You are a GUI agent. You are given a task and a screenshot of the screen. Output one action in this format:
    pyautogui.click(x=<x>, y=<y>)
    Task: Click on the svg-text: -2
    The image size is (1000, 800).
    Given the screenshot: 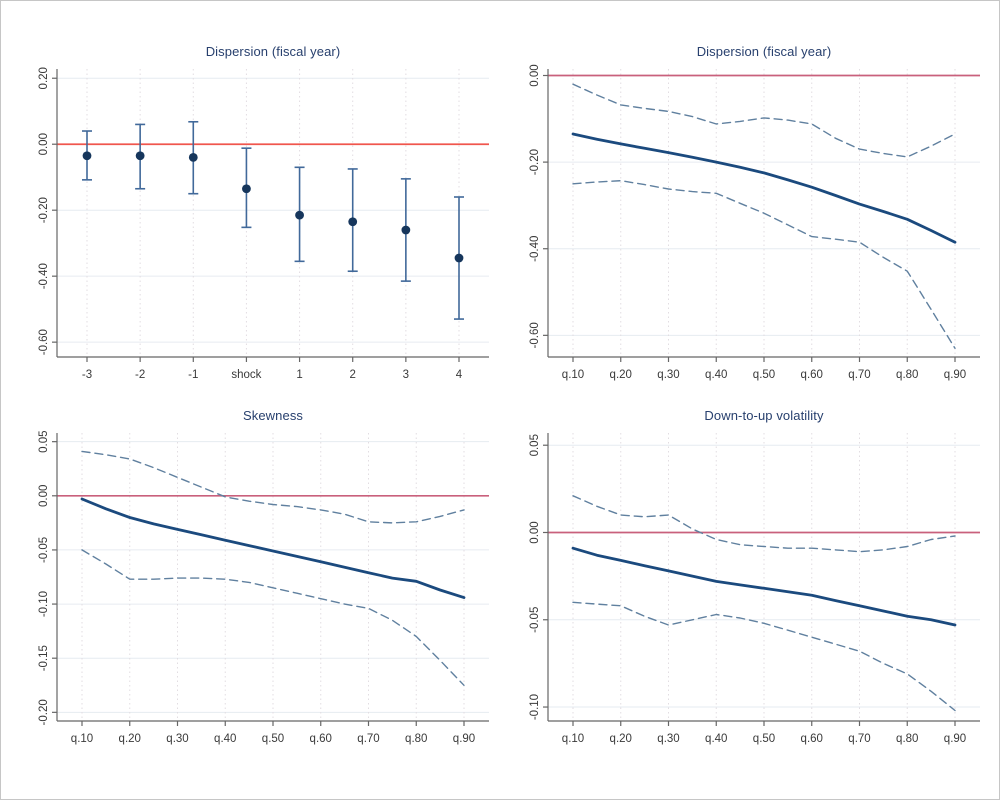 What is the action you would take?
    pyautogui.click(x=140, y=375)
    